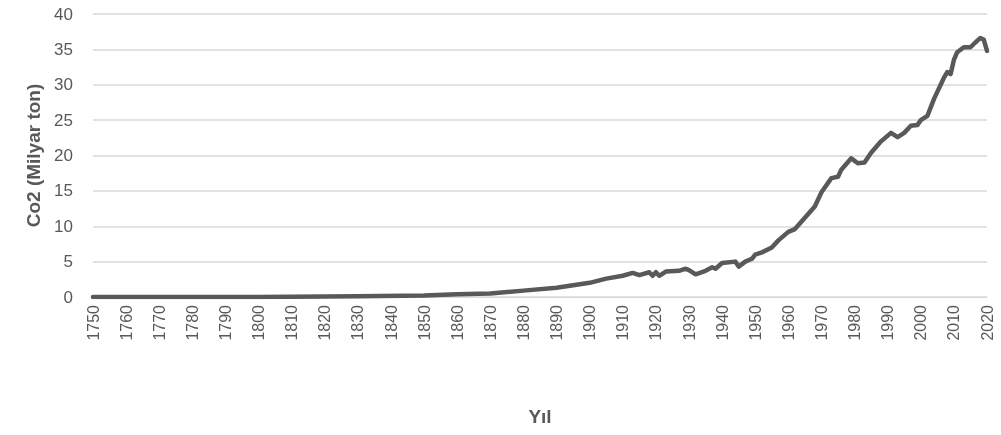 This screenshot has height=435, width=1001. What do you see at coordinates (63, 226) in the screenshot?
I see `y-tick-label: 10` at bounding box center [63, 226].